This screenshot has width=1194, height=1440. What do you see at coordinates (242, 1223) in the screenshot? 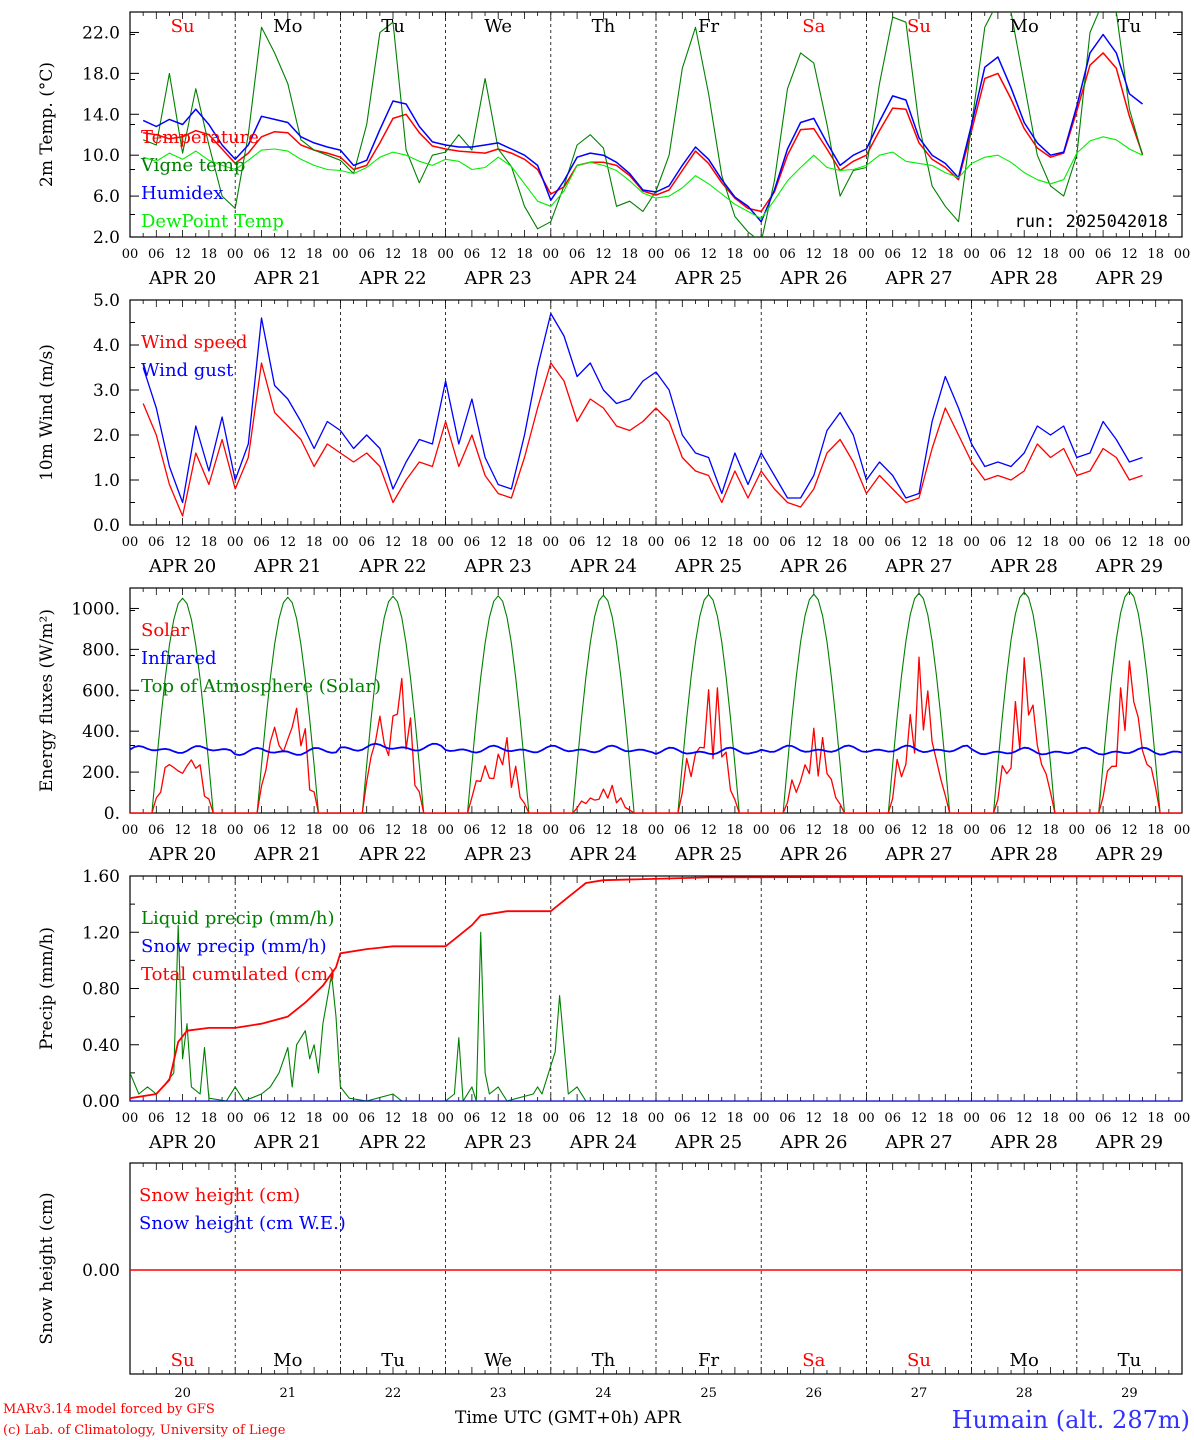
I see `legend-snow-height-cm-w-e: Snow height (cm W.E.)` at bounding box center [242, 1223].